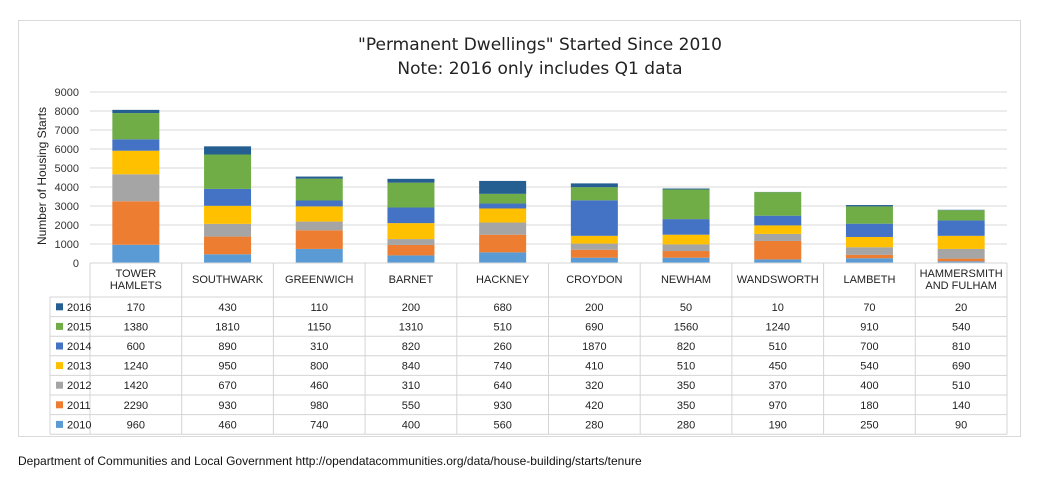  I want to click on data-label: 560, so click(502, 425).